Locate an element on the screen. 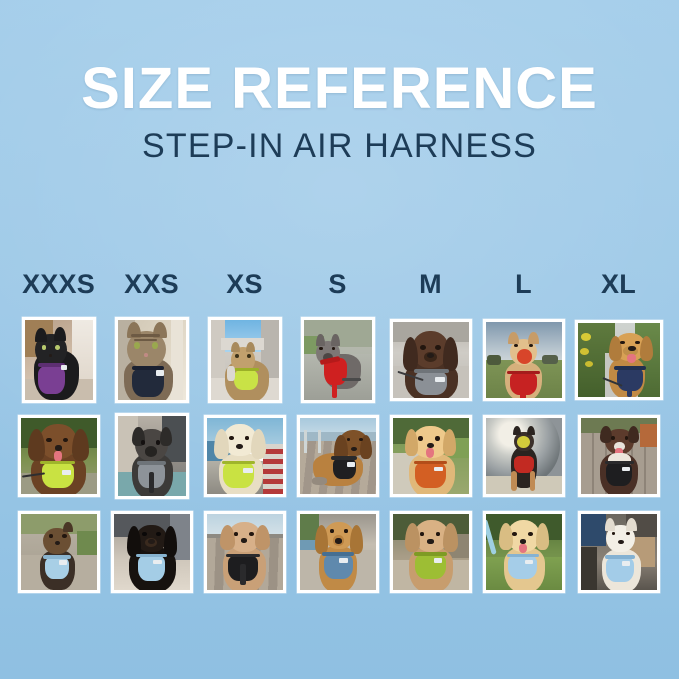  photo-brown-cockapoo-neon-green-harness is located at coordinates (58, 456).